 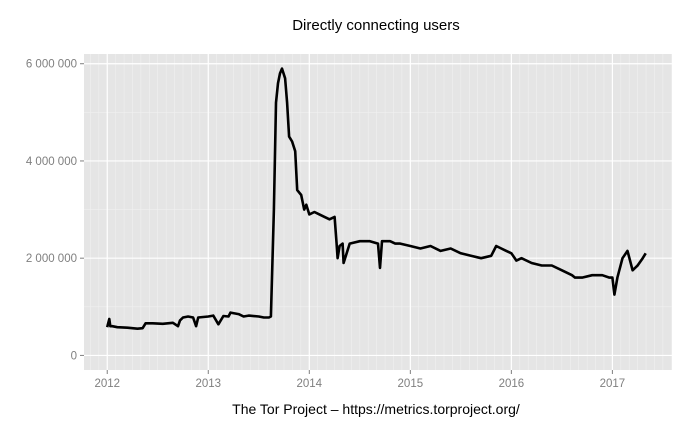 I want to click on x-tick-label: 2013, so click(x=208, y=384).